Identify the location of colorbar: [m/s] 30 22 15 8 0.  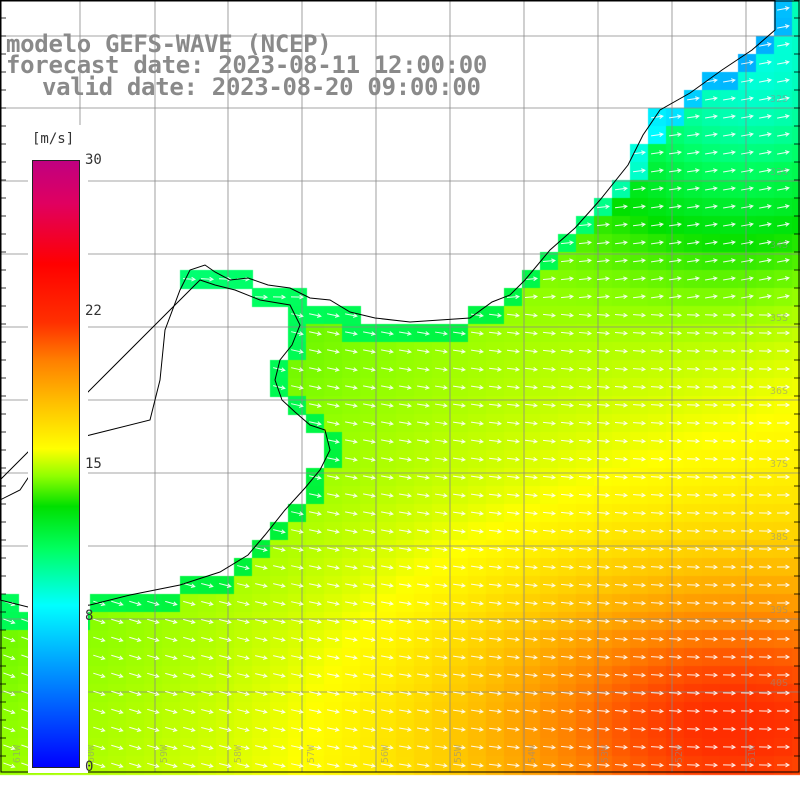
(65, 450).